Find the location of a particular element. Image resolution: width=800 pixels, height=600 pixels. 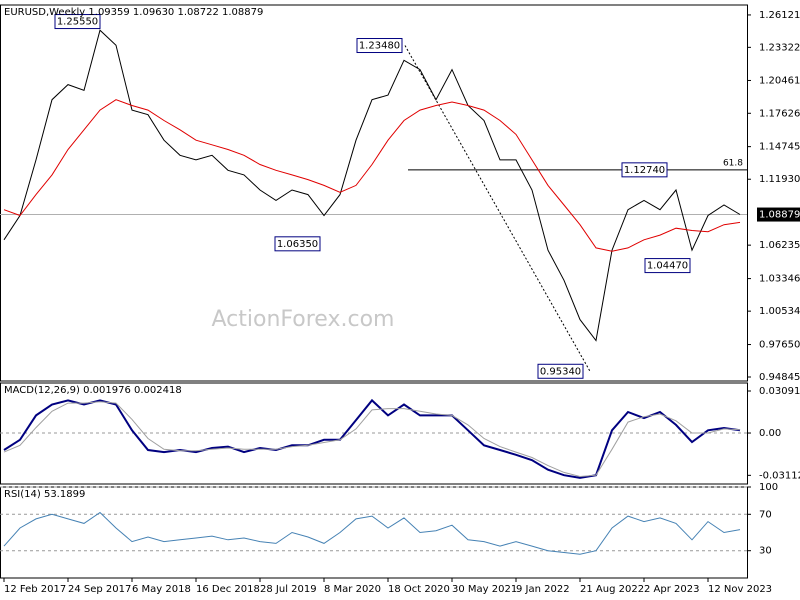

x-tick-label: 2 Apr 2023 is located at coordinates (671, 589).